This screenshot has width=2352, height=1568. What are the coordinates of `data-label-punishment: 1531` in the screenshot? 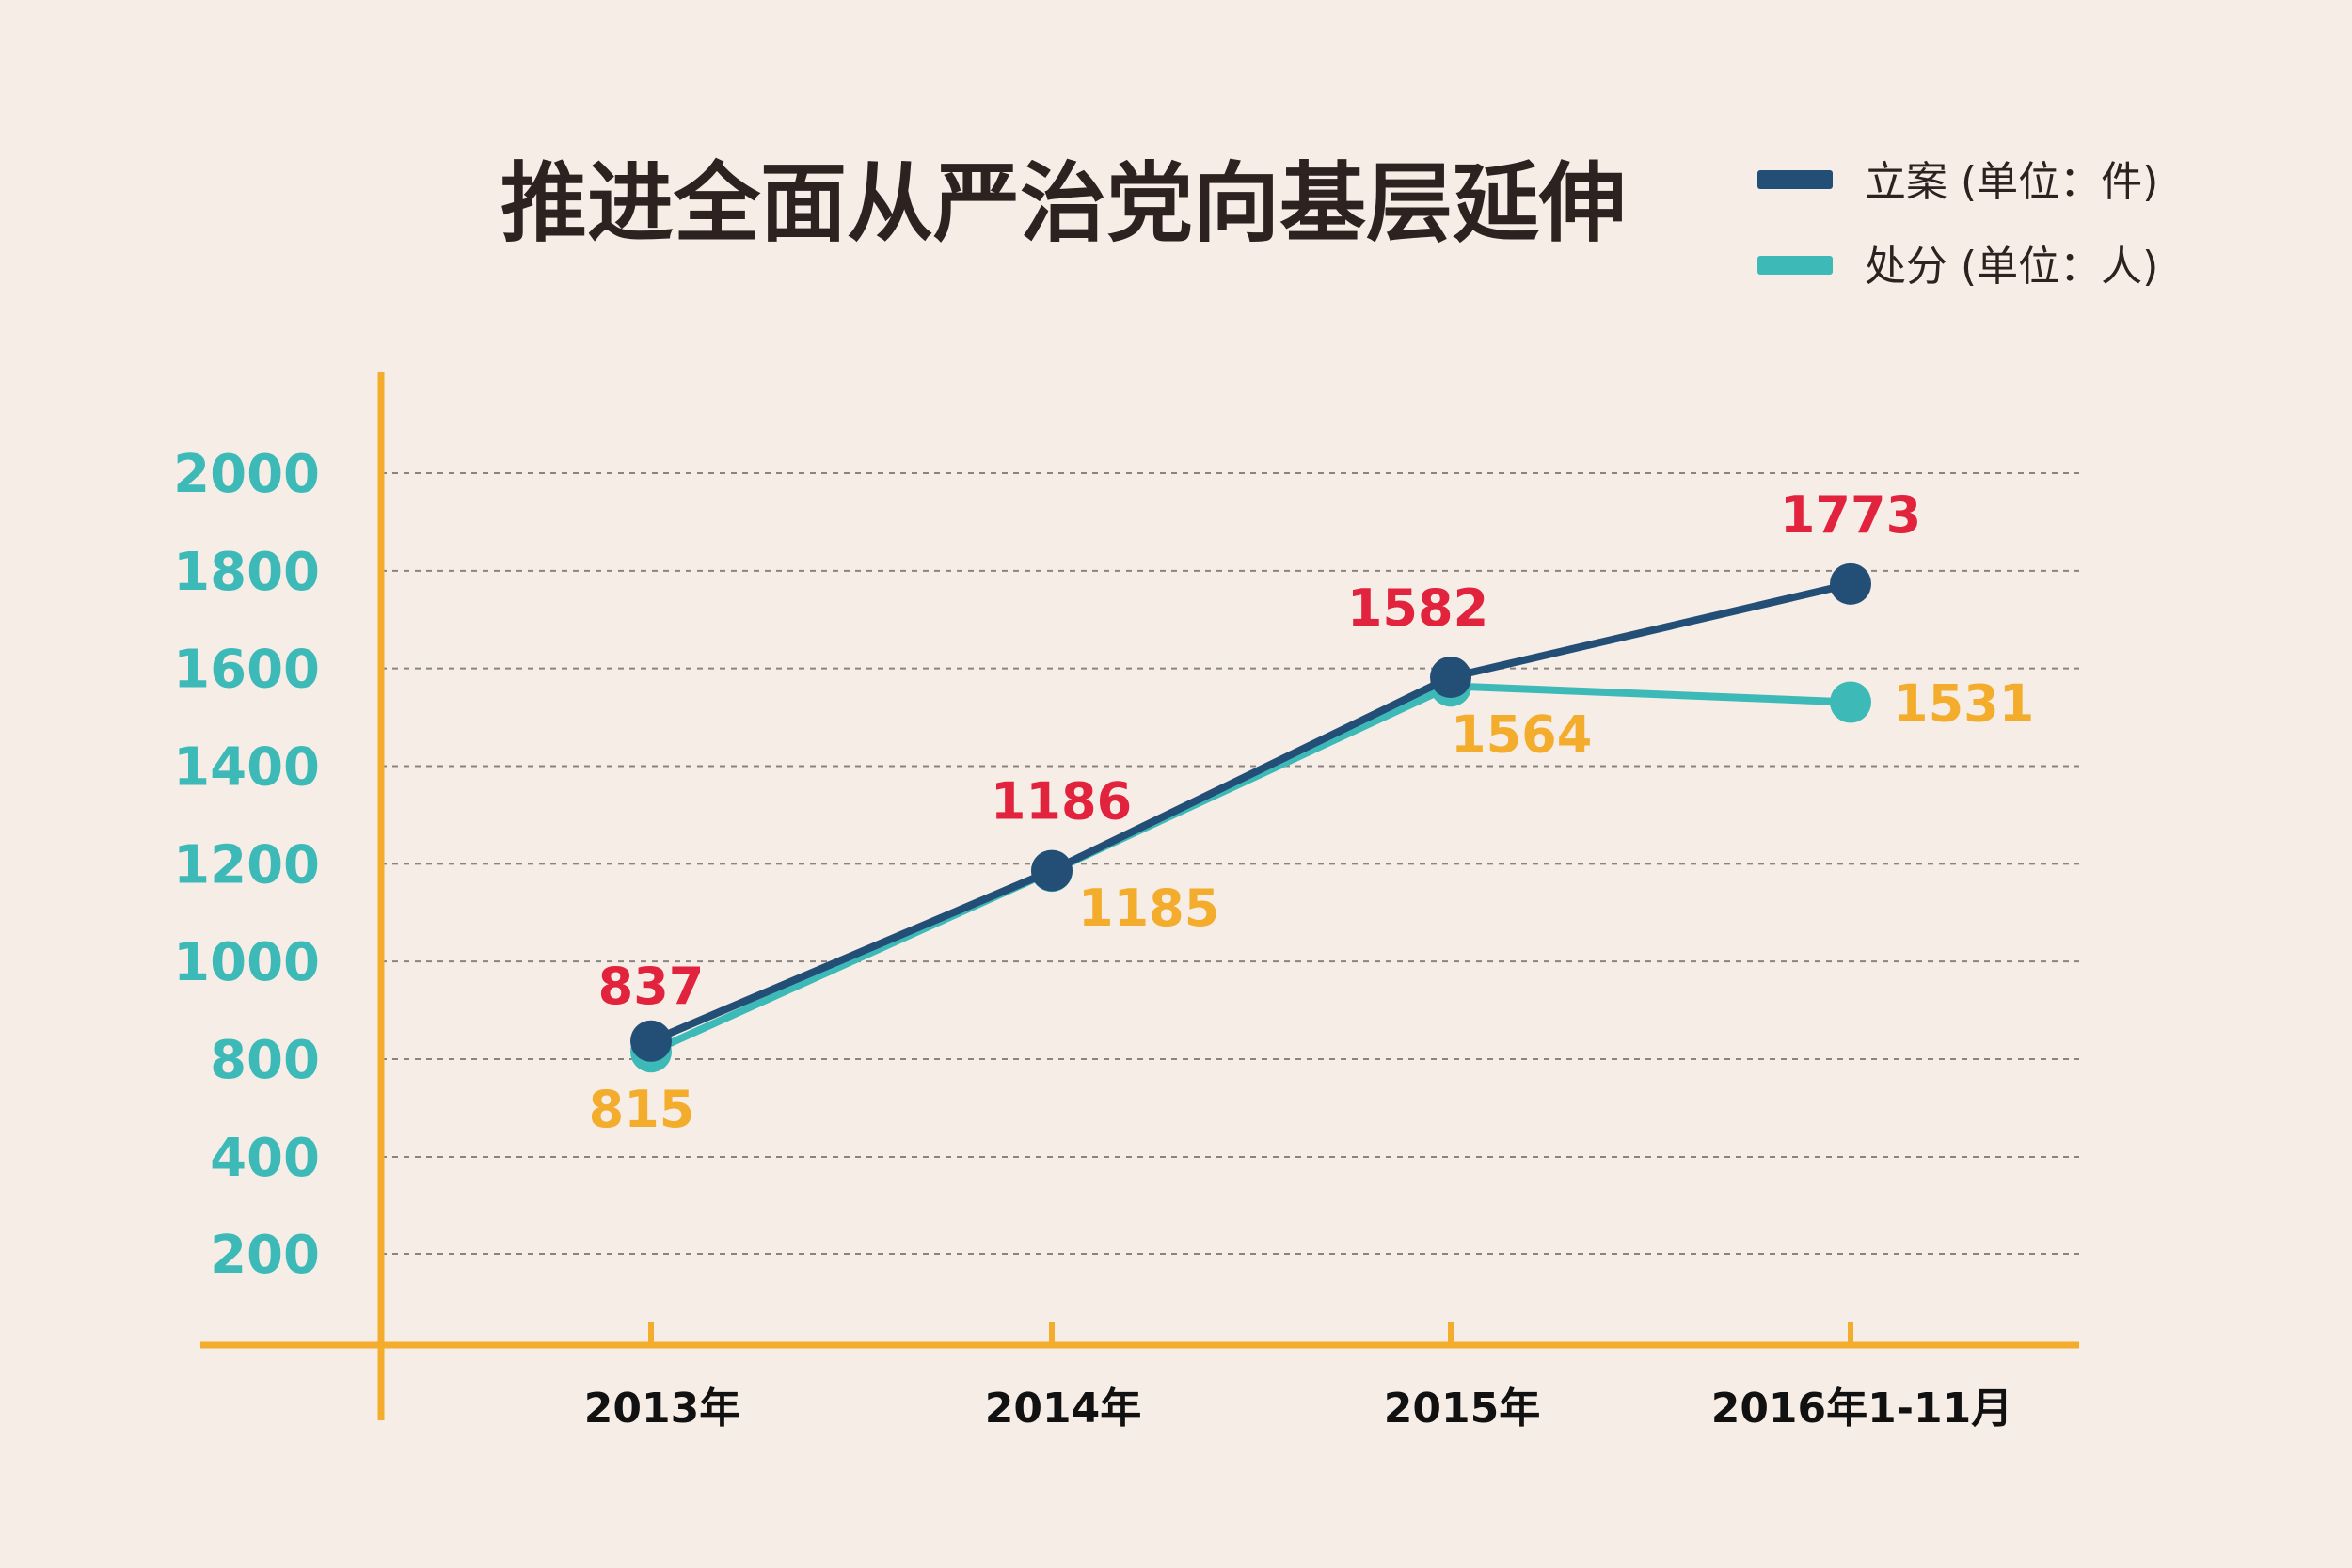 It's located at (1963, 703).